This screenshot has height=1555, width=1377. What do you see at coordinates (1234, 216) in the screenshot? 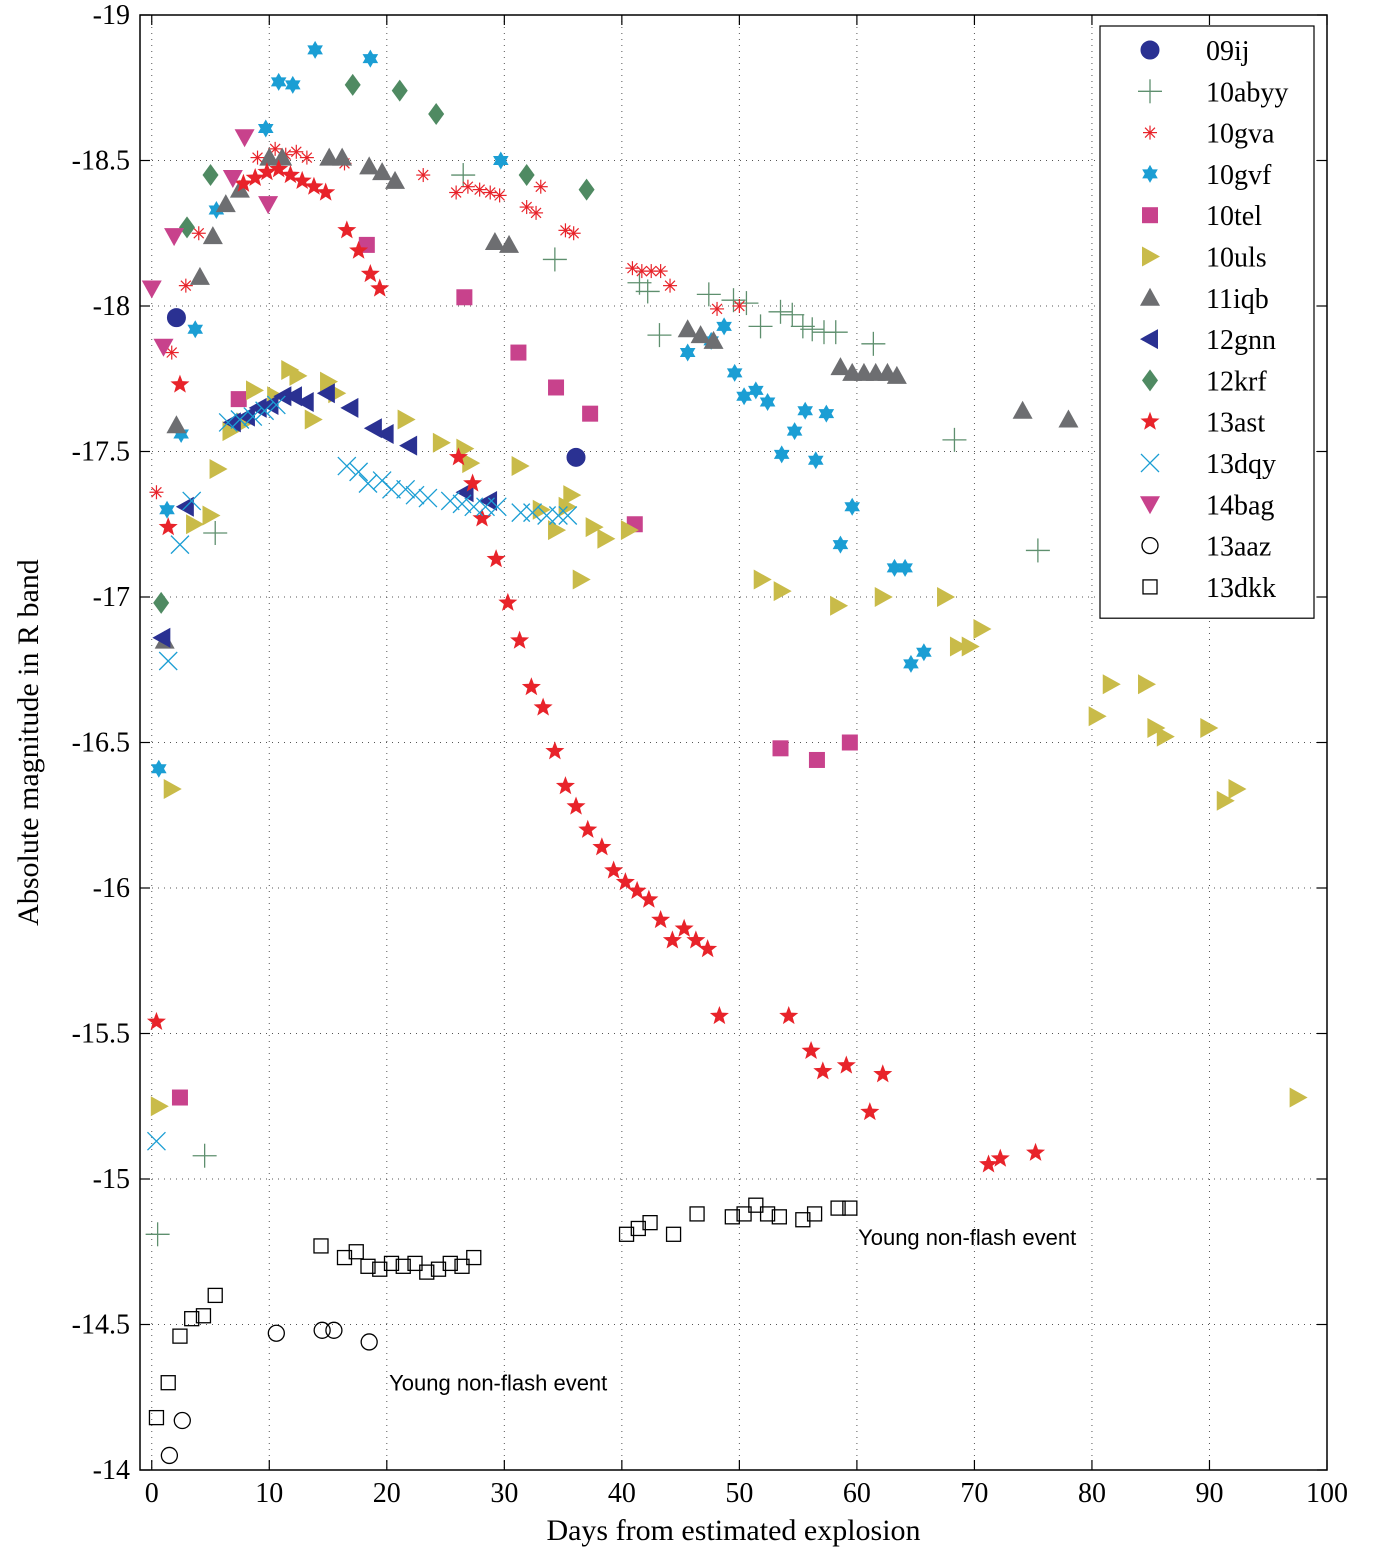
I see `legend-label: 10tel` at bounding box center [1234, 216].